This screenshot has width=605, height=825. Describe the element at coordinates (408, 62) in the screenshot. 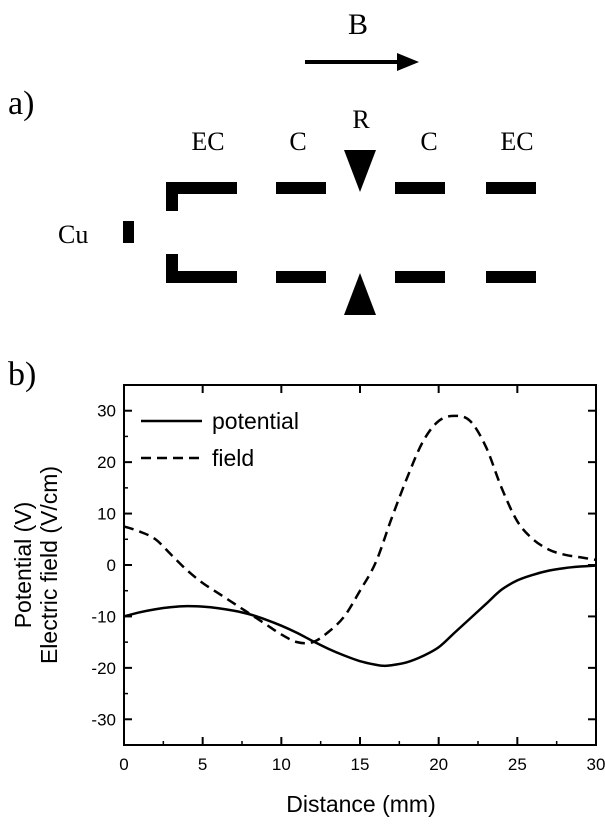

I see `magnetic-field-arrow-head` at that location.